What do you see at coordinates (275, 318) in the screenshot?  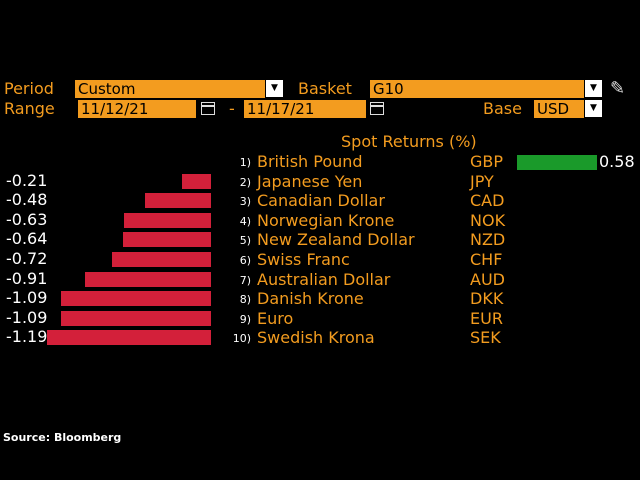 I see `currency-name: Euro` at bounding box center [275, 318].